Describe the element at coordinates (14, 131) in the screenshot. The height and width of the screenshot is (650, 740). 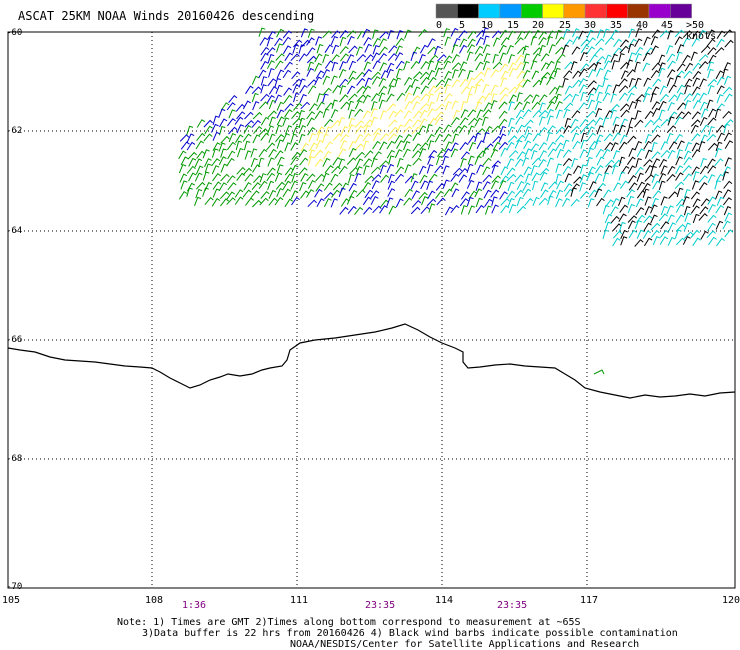
I see `lat-label-62: -62` at that location.